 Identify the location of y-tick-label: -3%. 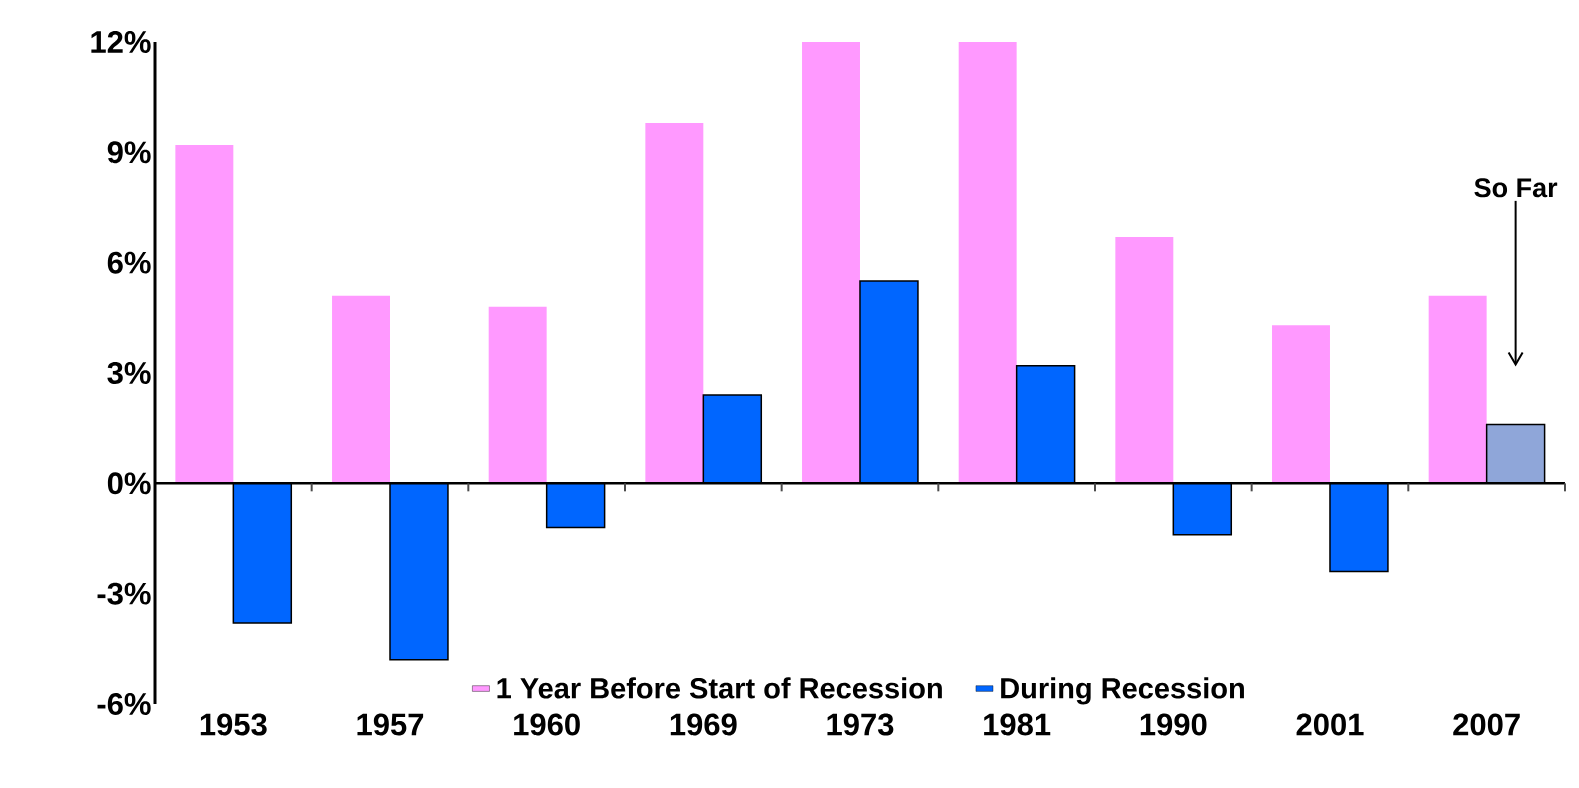
(124, 593).